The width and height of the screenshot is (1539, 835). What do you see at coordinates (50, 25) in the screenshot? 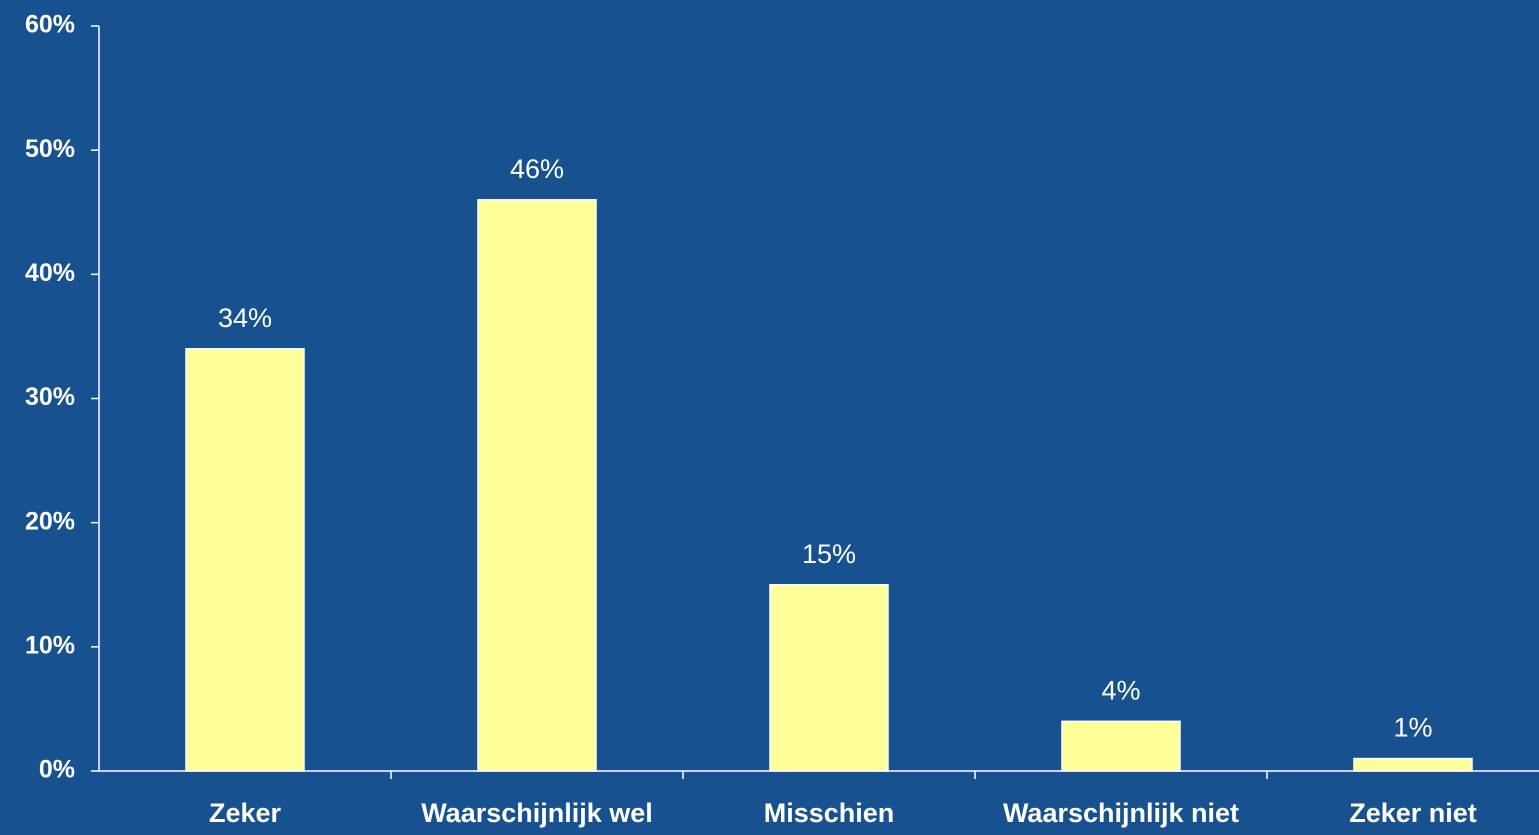
I see `y-tick-label: 60%` at bounding box center [50, 25].